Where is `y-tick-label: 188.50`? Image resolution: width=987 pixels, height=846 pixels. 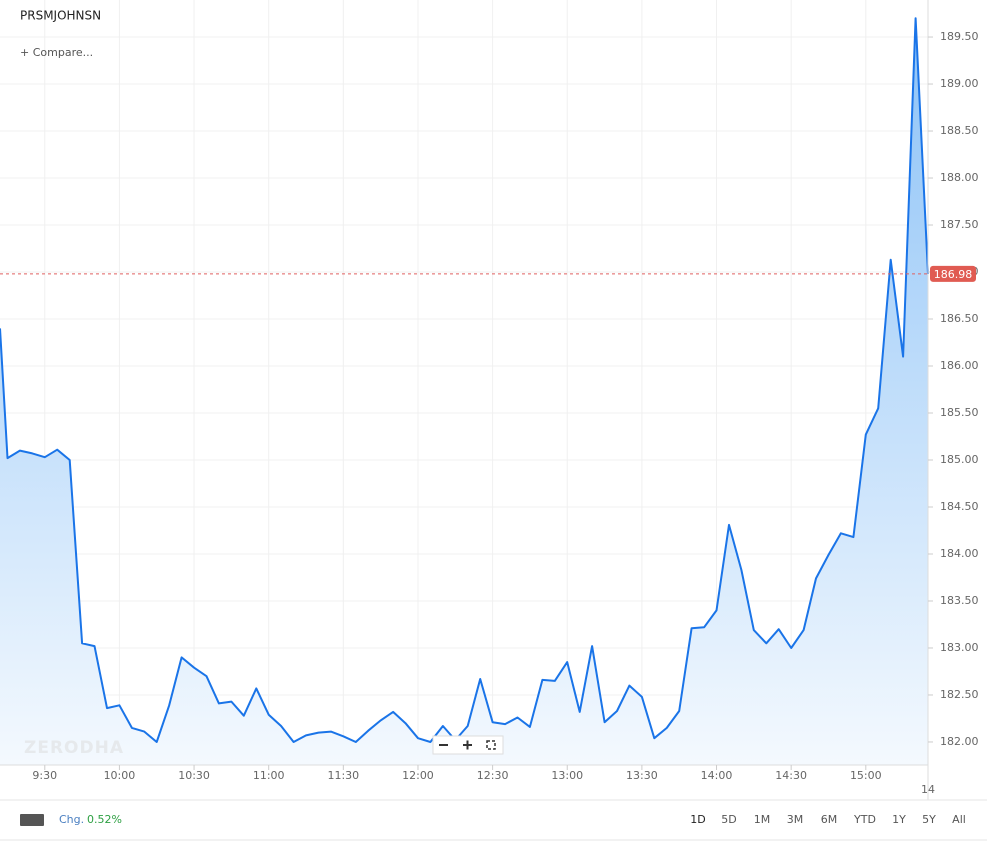 y-tick-label: 188.50 is located at coordinates (959, 130).